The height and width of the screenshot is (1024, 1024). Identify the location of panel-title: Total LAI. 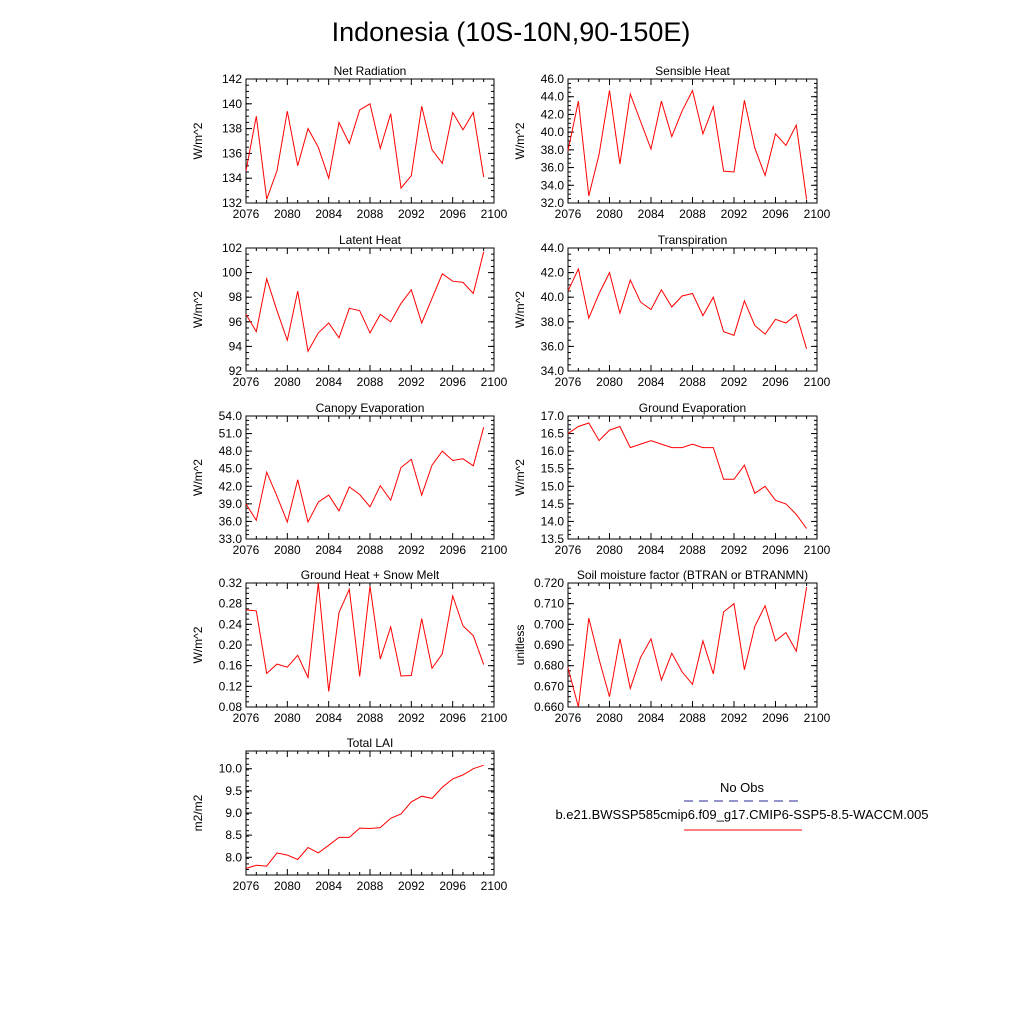
(370, 743).